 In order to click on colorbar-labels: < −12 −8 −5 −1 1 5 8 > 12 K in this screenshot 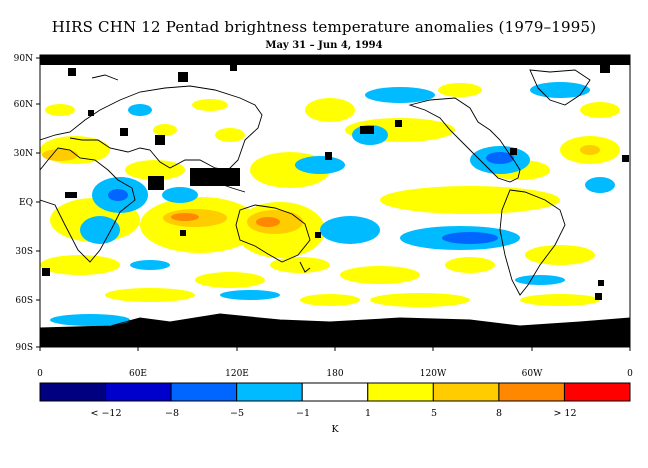, I will do `click(333, 421)`.